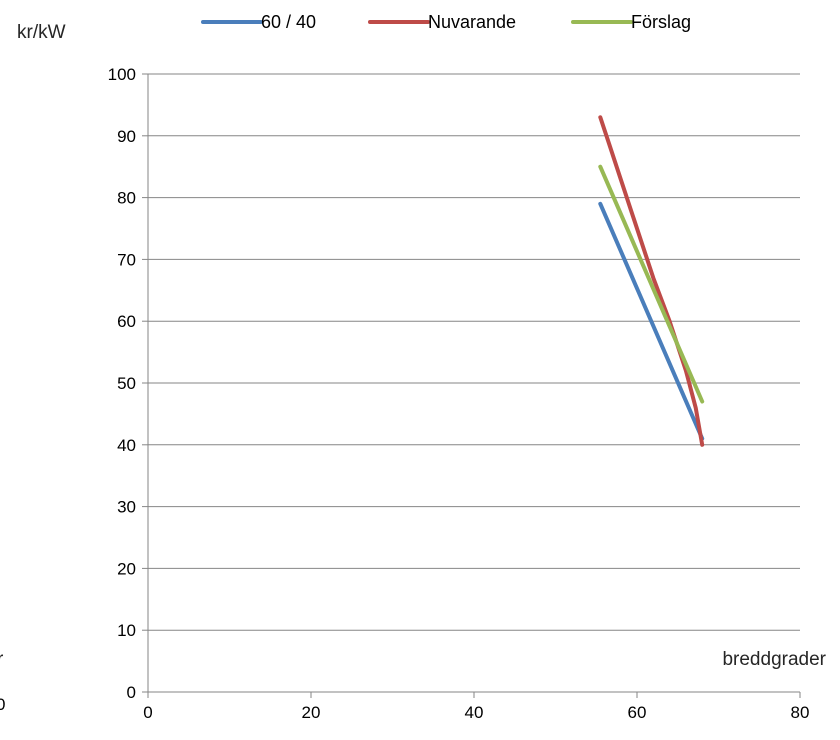 This screenshot has width=840, height=740. What do you see at coordinates (800, 712) in the screenshot?
I see `x-tick-label: 80` at bounding box center [800, 712].